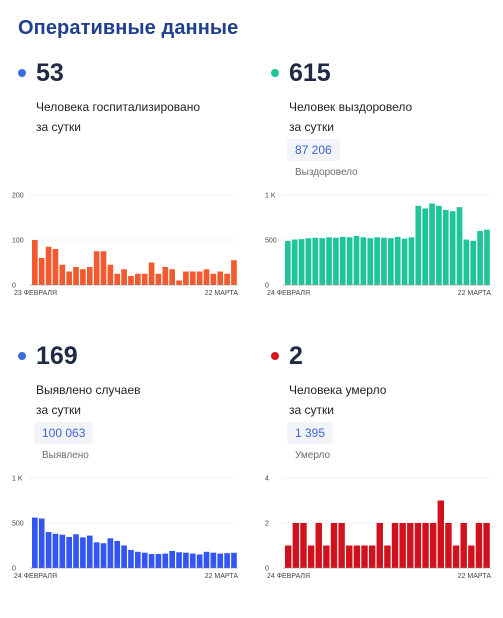 This screenshot has width=503, height=618. What do you see at coordinates (136, 400) in the screenshot?
I see `cases-caption: Выявлено случаев за сутки` at bounding box center [136, 400].